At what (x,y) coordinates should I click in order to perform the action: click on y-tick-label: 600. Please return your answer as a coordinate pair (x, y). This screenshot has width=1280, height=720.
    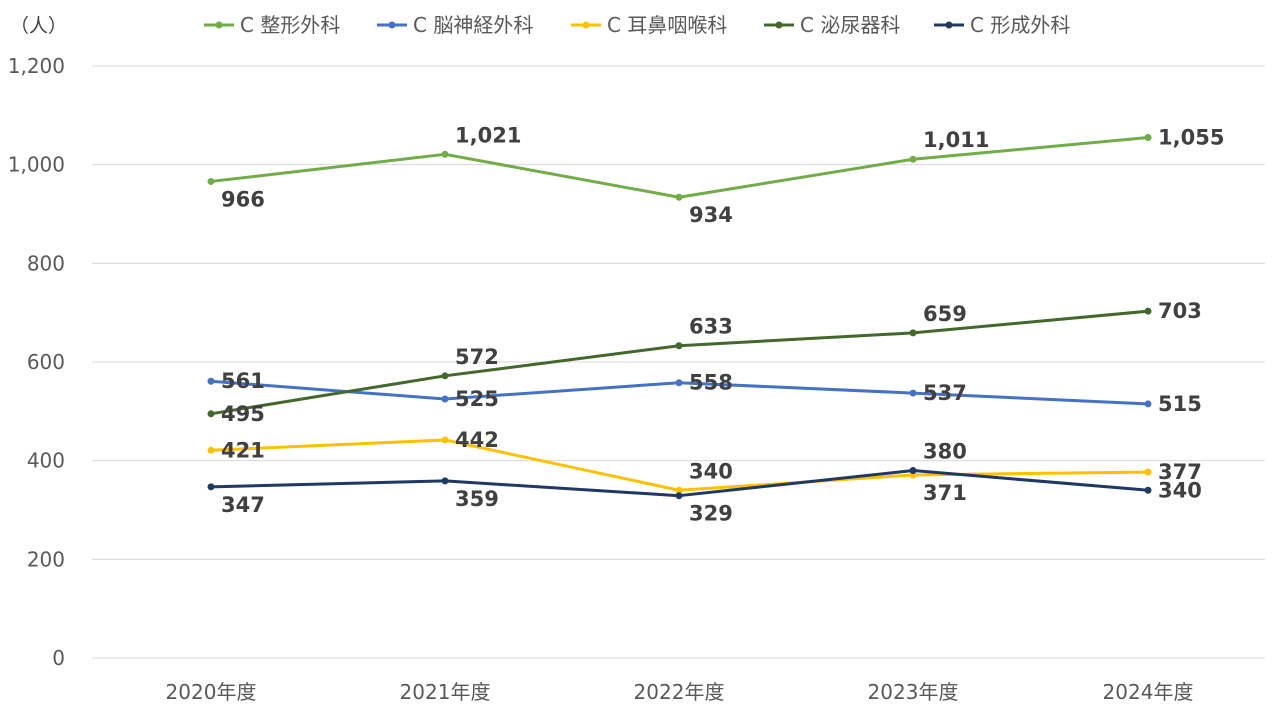
    Looking at the image, I should click on (46, 362).